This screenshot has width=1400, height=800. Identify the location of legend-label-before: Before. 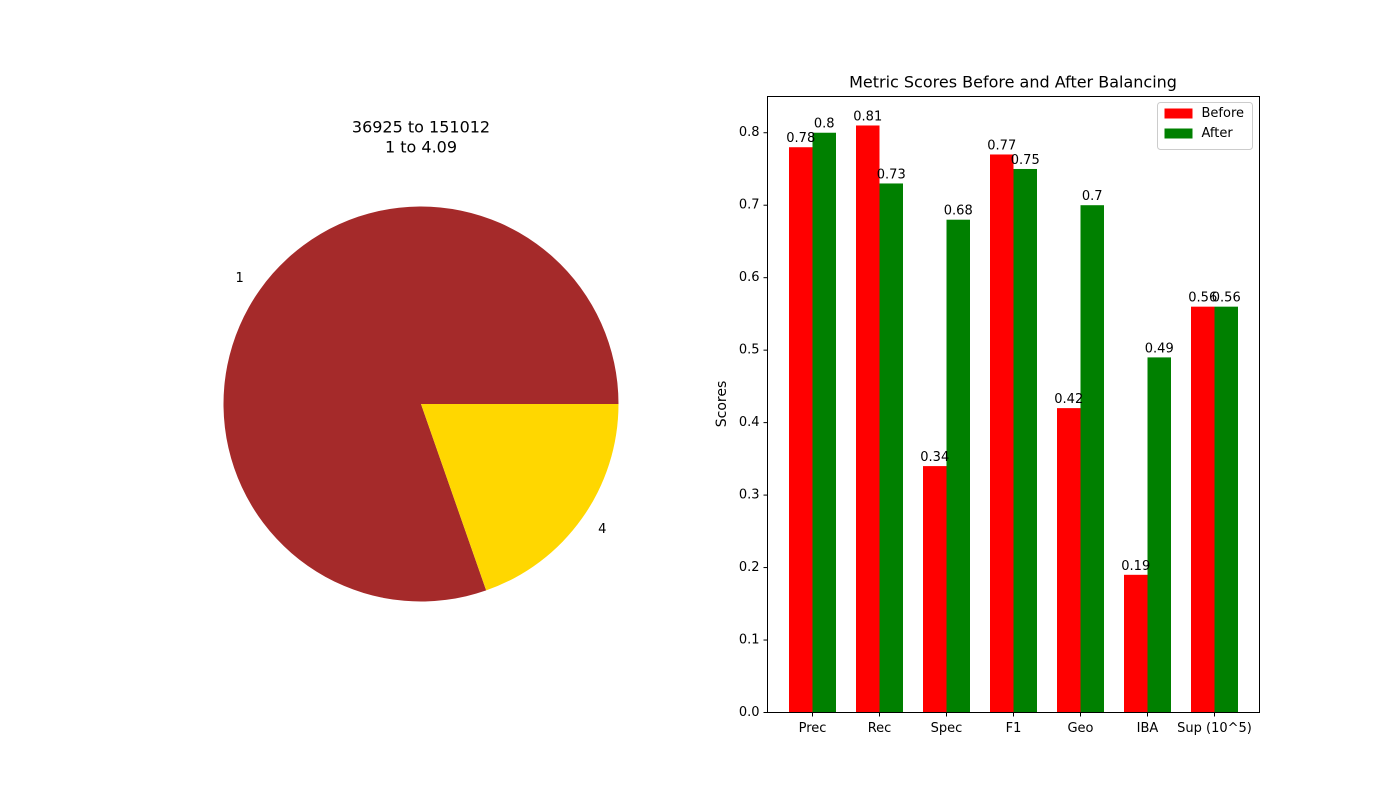
(1223, 113).